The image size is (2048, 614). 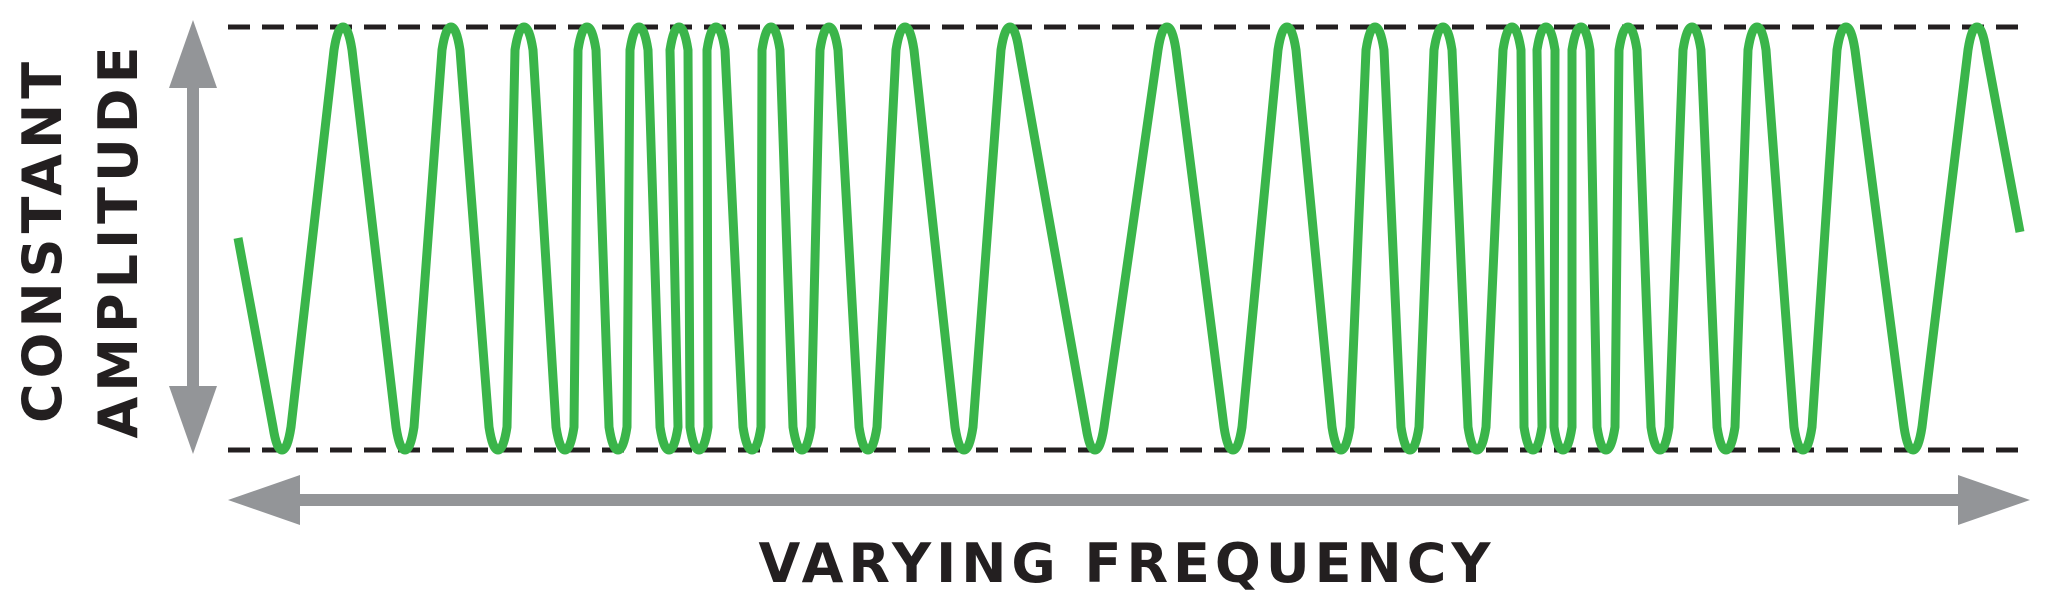 I want to click on frequency-arrow, so click(x=1129, y=500).